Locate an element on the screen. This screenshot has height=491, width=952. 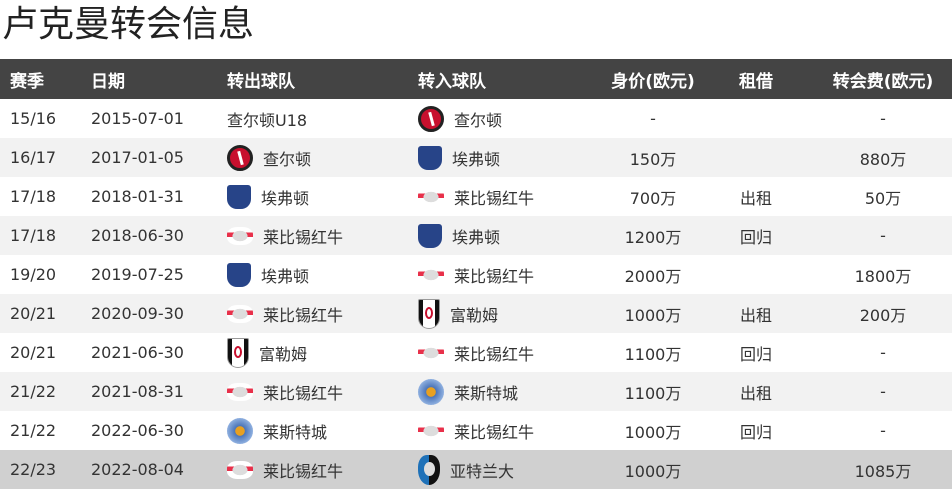
value-cell: - is located at coordinates (653, 118).